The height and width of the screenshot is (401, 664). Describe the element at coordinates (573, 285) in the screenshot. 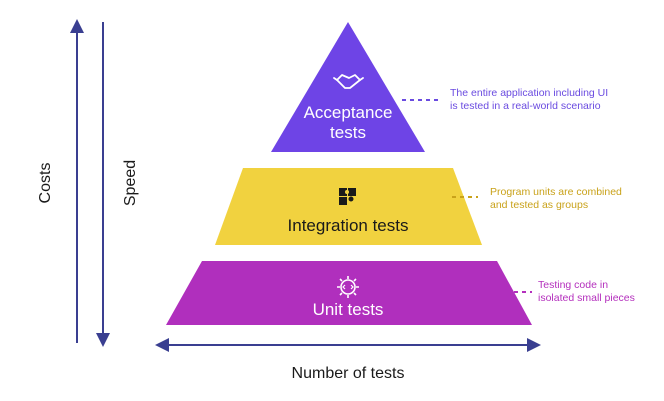

I see `unit-note-line1: Testing code in` at that location.